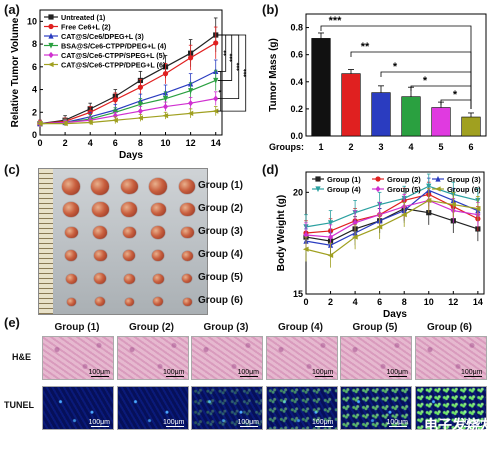 This screenshot has height=455, width=500. I want to click on legend-label: Group (4), so click(344, 189).